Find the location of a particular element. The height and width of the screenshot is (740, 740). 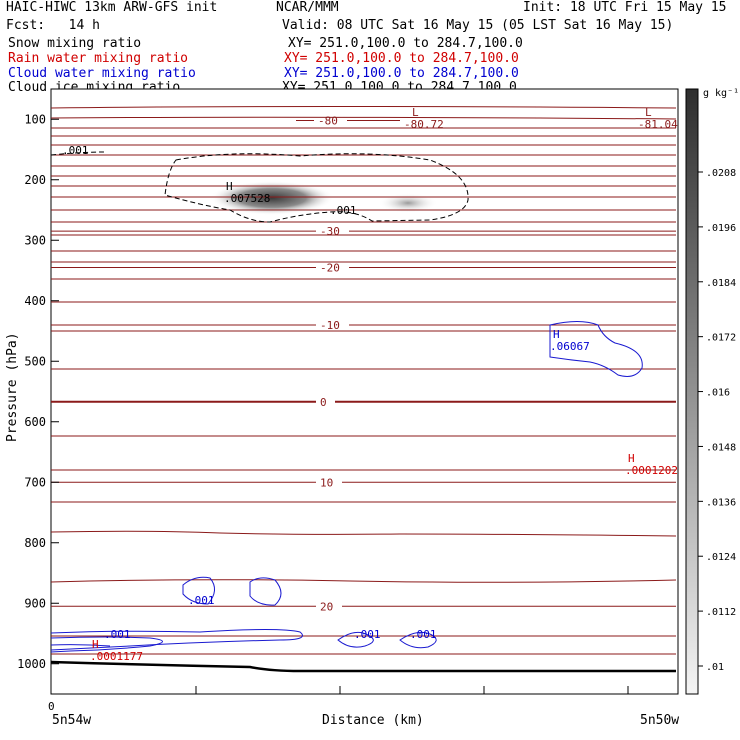

isotherm-label: -20 is located at coordinates (330, 267).